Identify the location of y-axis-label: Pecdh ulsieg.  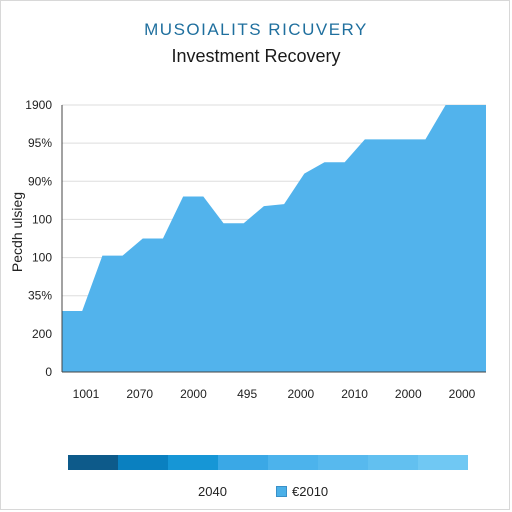
(17, 232).